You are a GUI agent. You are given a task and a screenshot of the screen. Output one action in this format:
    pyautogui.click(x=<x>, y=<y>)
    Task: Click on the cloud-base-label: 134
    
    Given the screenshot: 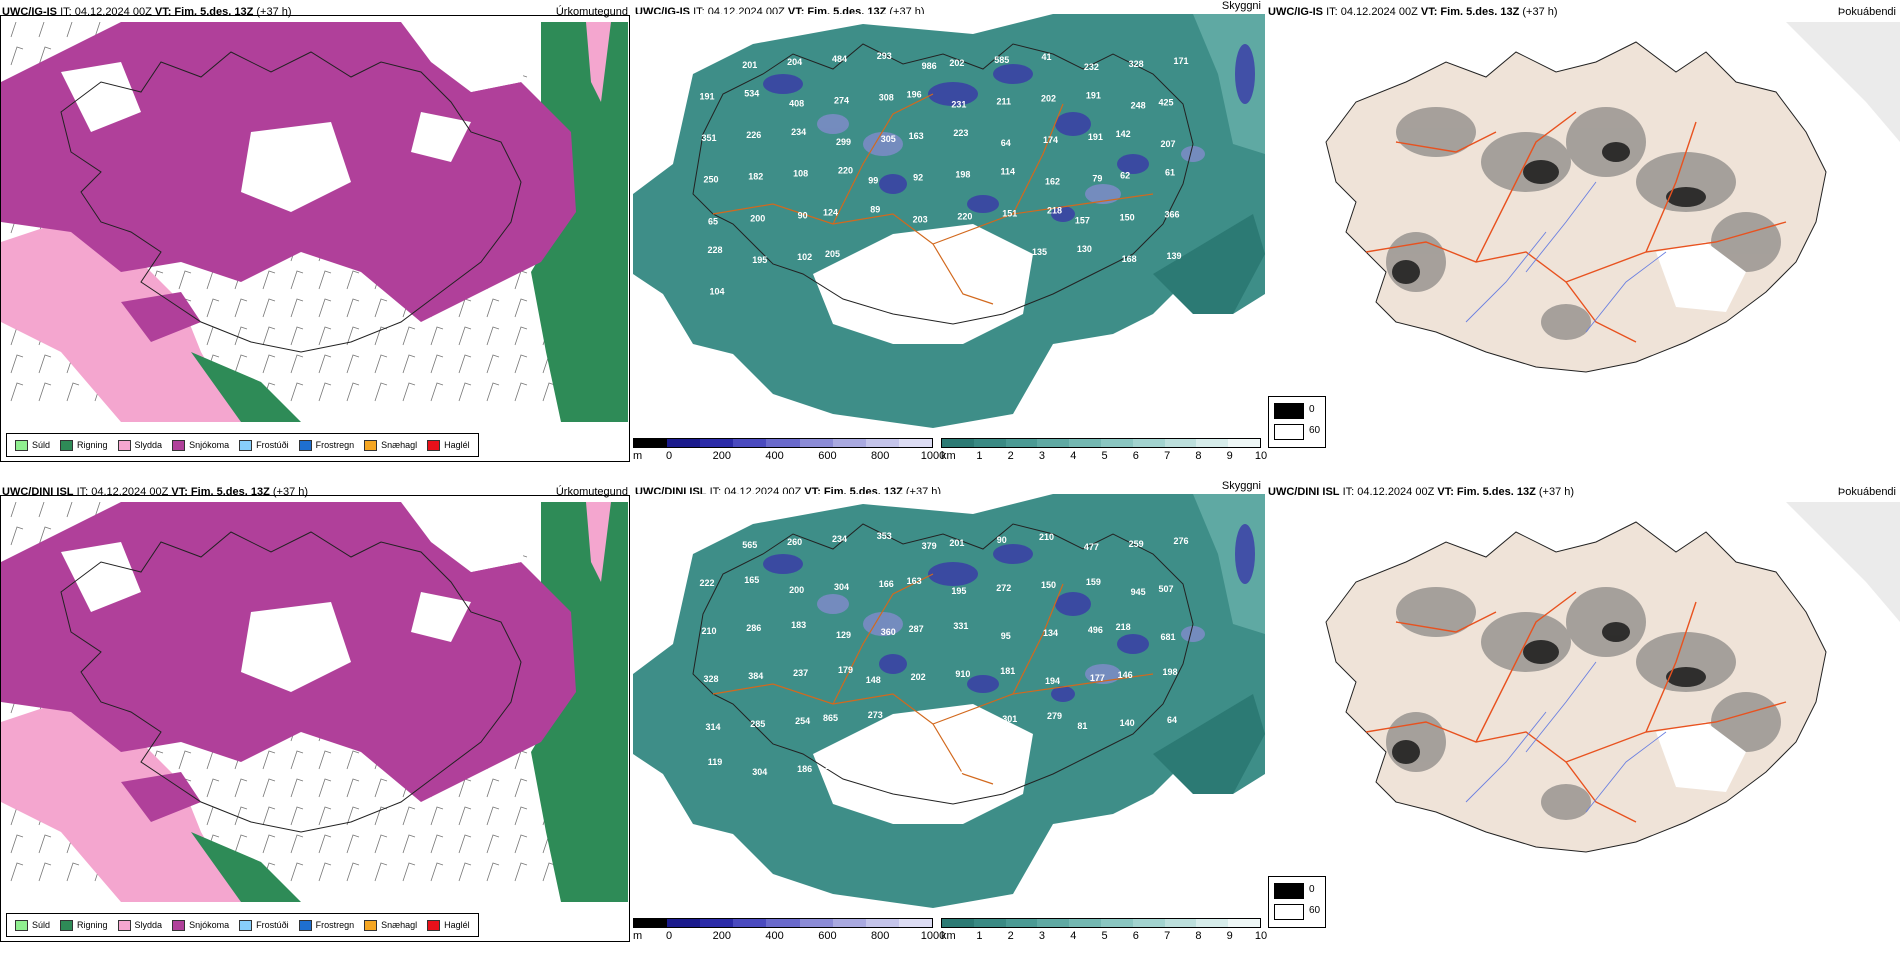 What is the action you would take?
    pyautogui.click(x=1050, y=633)
    